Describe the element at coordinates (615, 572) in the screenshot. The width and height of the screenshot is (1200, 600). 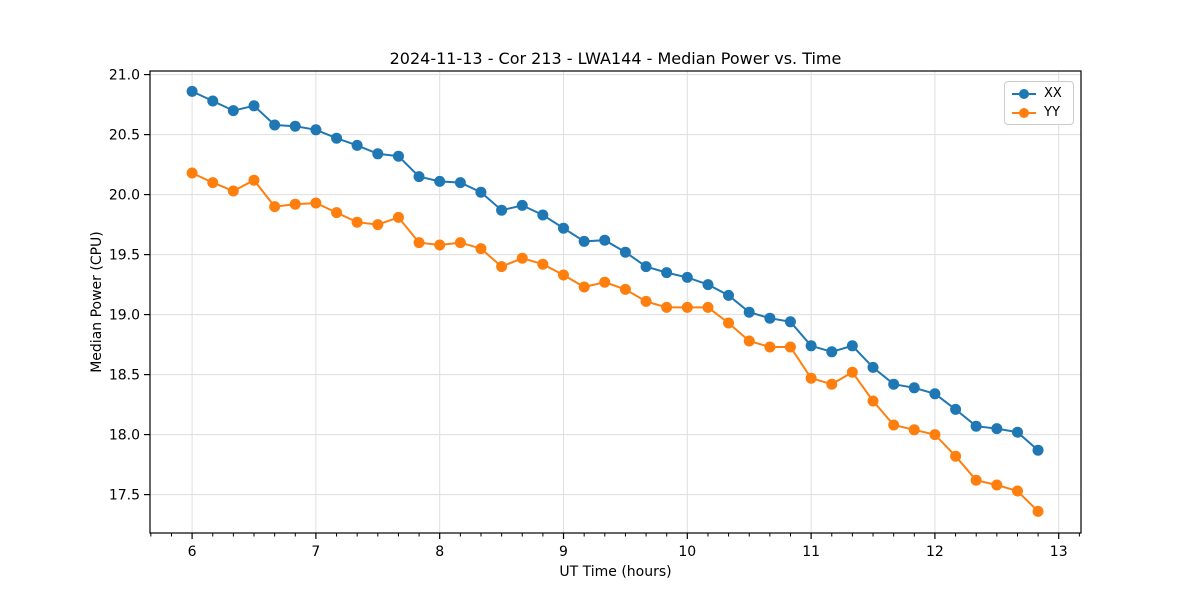
I see `x-axis-label: UT Time (hours)` at that location.